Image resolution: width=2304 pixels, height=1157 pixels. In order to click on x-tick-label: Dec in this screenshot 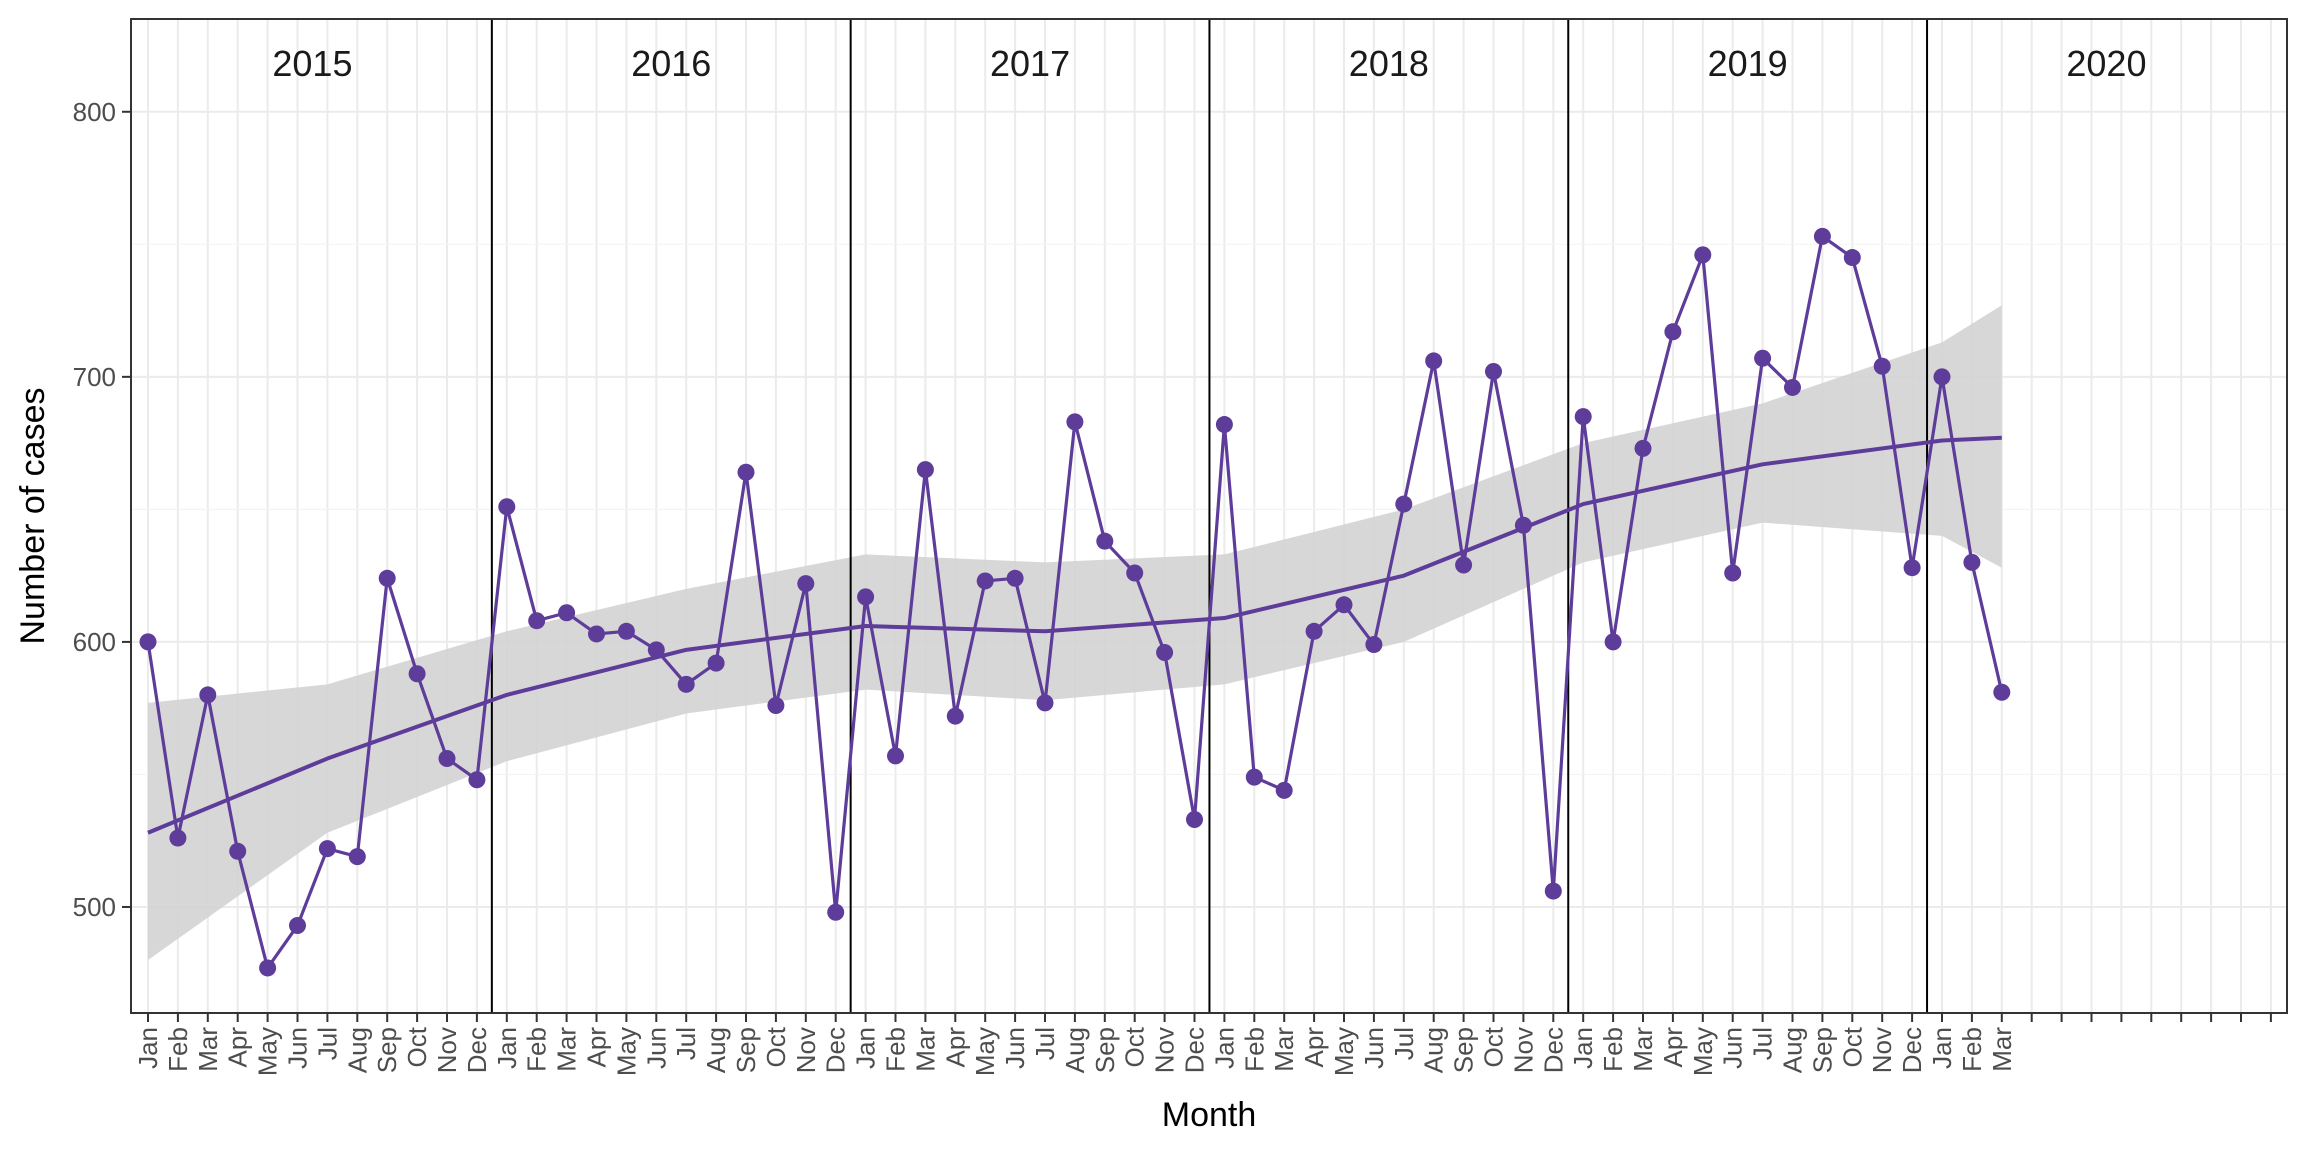, I will do `click(477, 1050)`.